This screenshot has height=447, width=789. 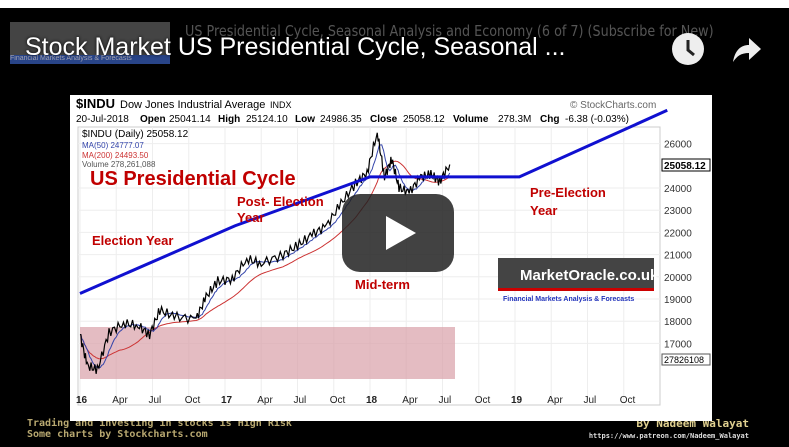 I want to click on volume-tag: 27826108, so click(x=684, y=360).